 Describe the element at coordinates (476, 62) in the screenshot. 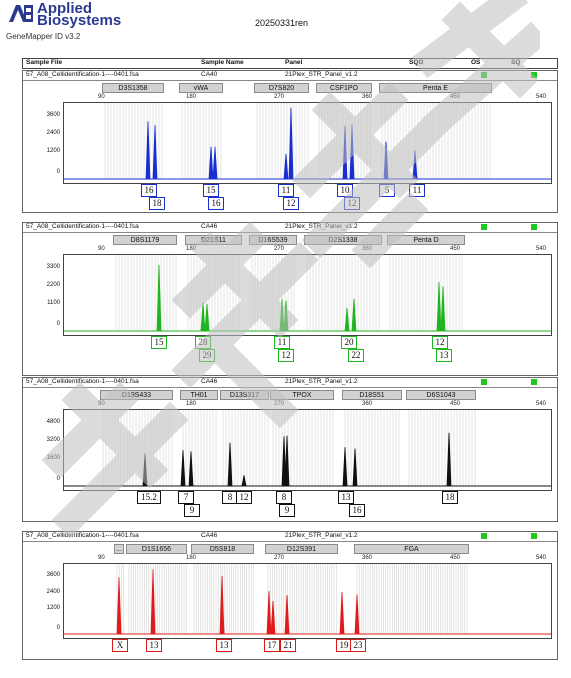

I see `column-os: OS` at that location.